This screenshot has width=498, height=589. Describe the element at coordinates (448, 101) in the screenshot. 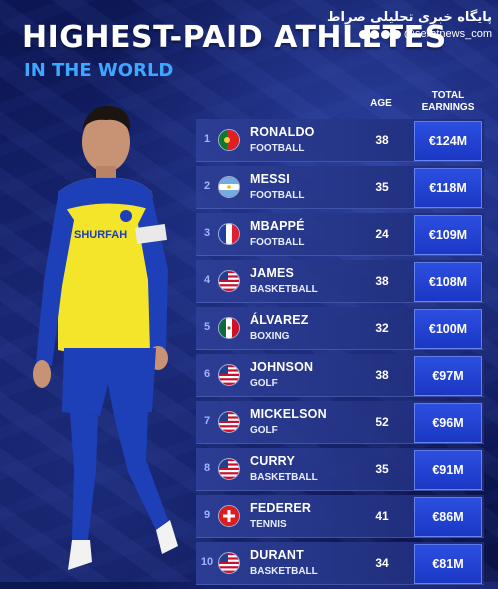

I see `column-header-earnings: TOTAL EARNINGS` at that location.